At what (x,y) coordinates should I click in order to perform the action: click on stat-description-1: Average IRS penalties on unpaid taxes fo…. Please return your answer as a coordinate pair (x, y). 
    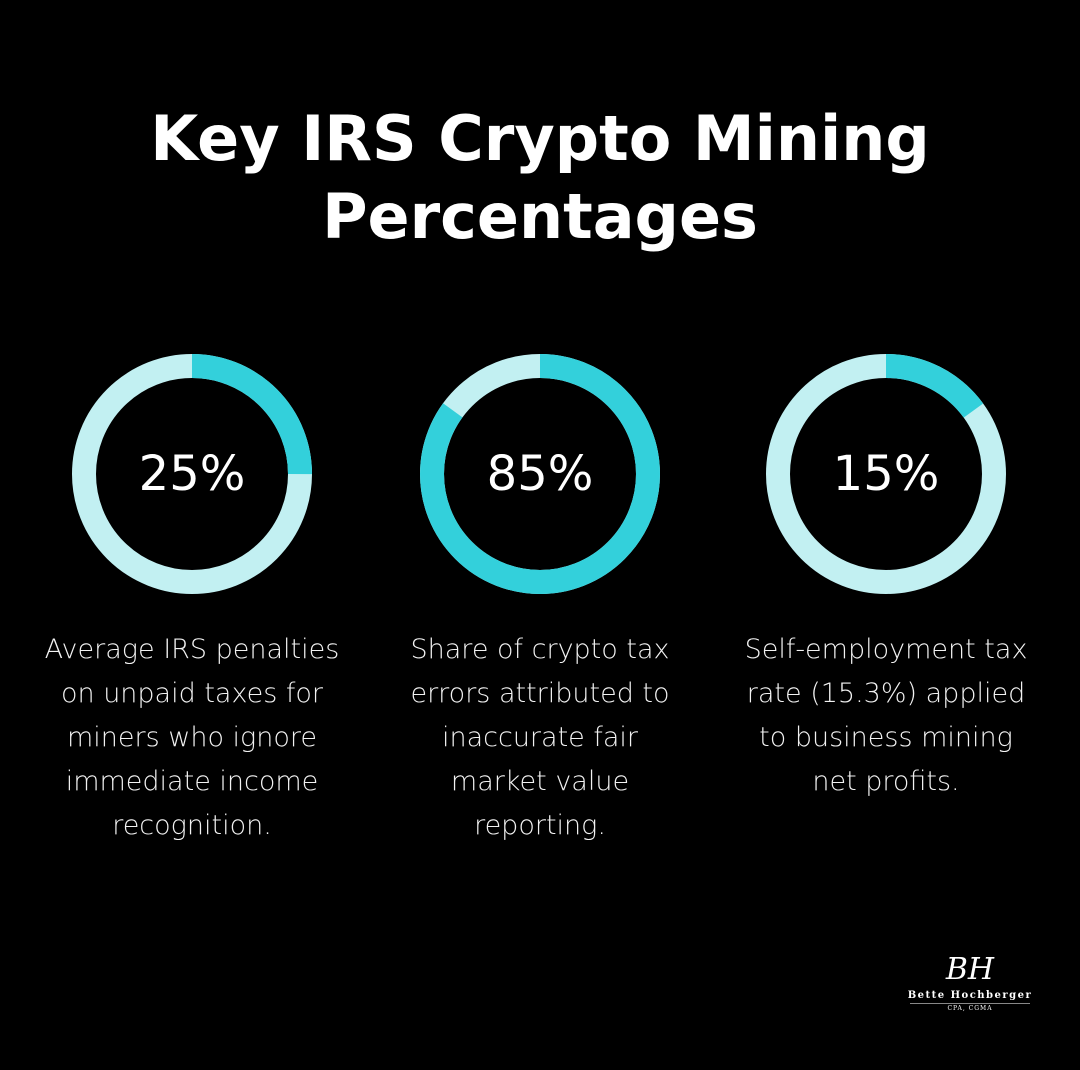
    Looking at the image, I should click on (192, 738).